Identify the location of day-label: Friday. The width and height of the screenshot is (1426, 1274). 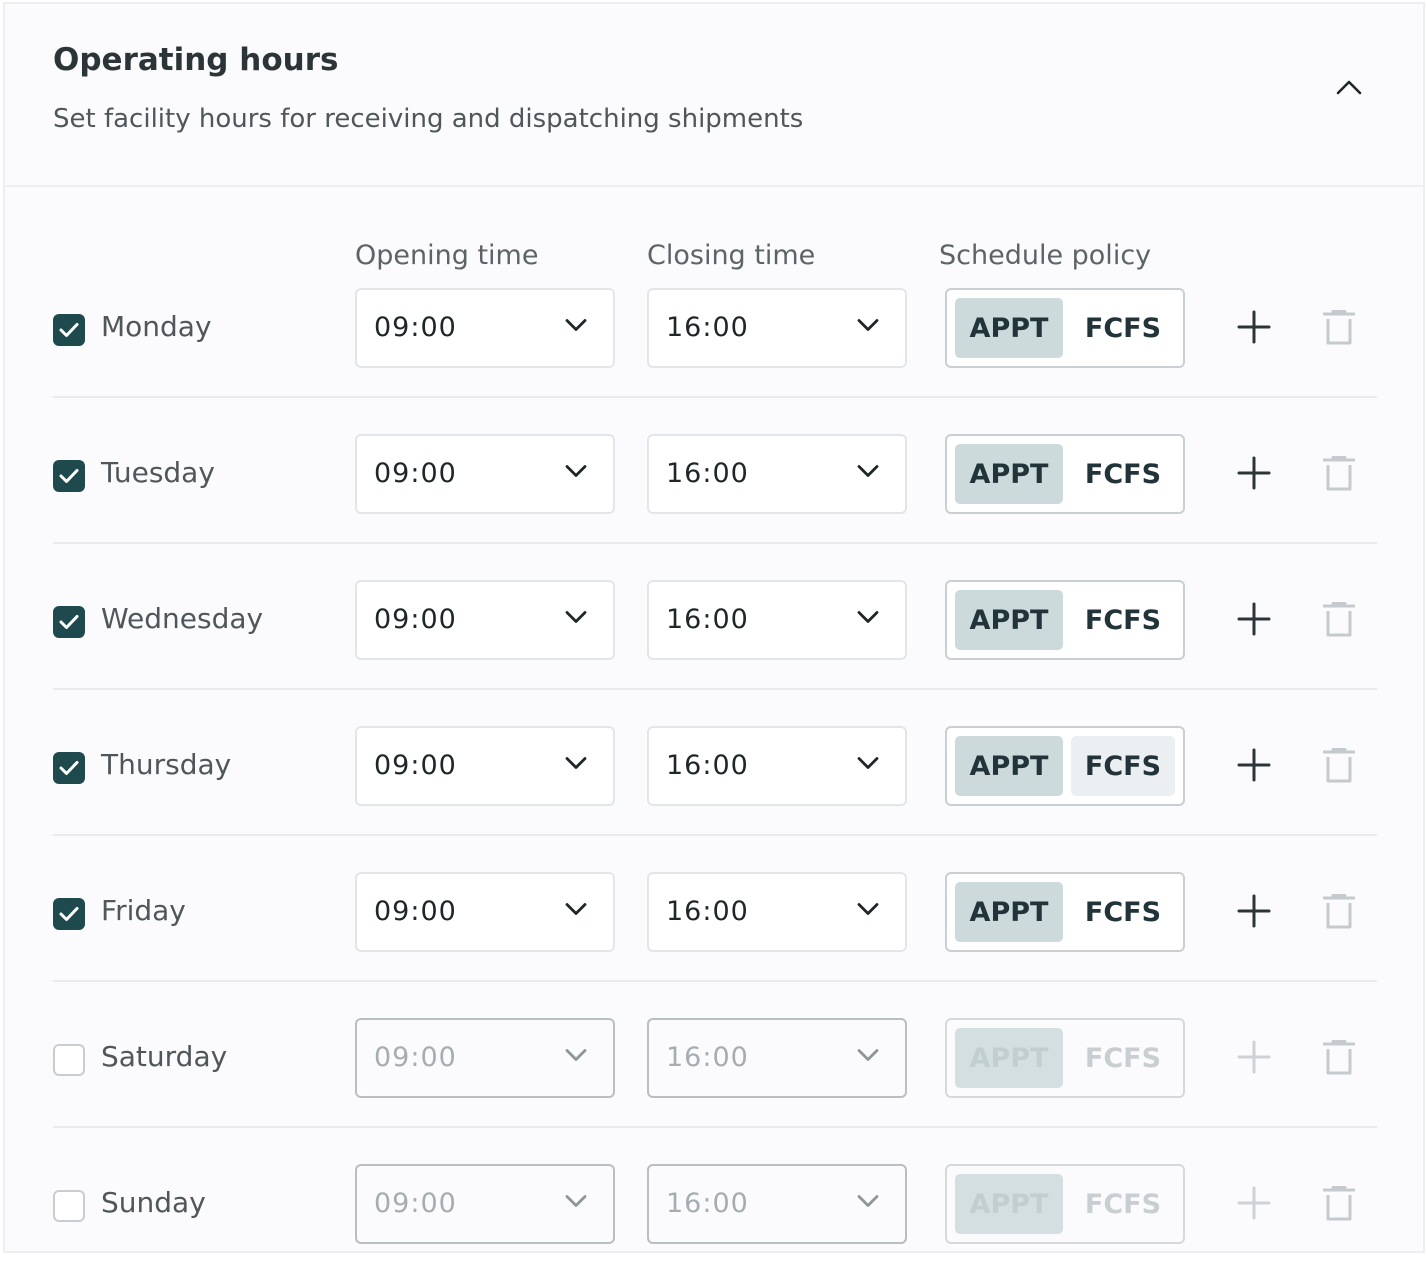
(143, 910).